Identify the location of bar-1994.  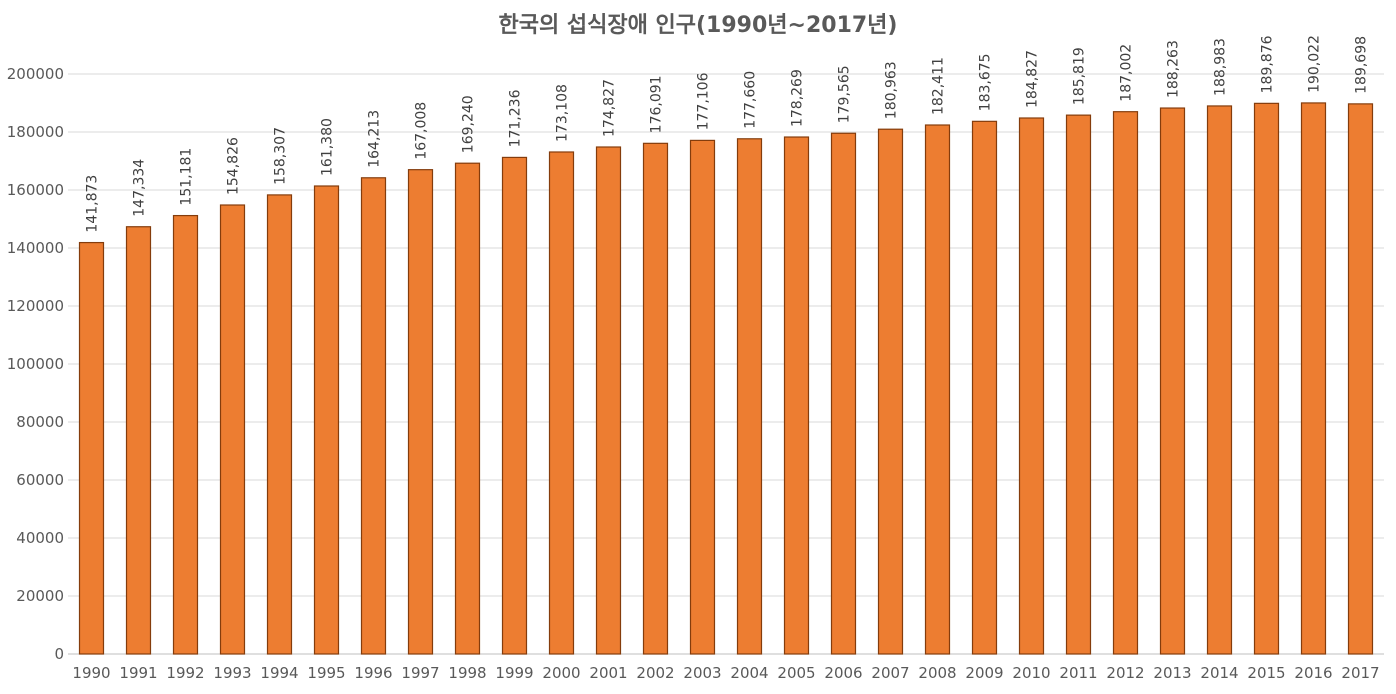
(279, 424).